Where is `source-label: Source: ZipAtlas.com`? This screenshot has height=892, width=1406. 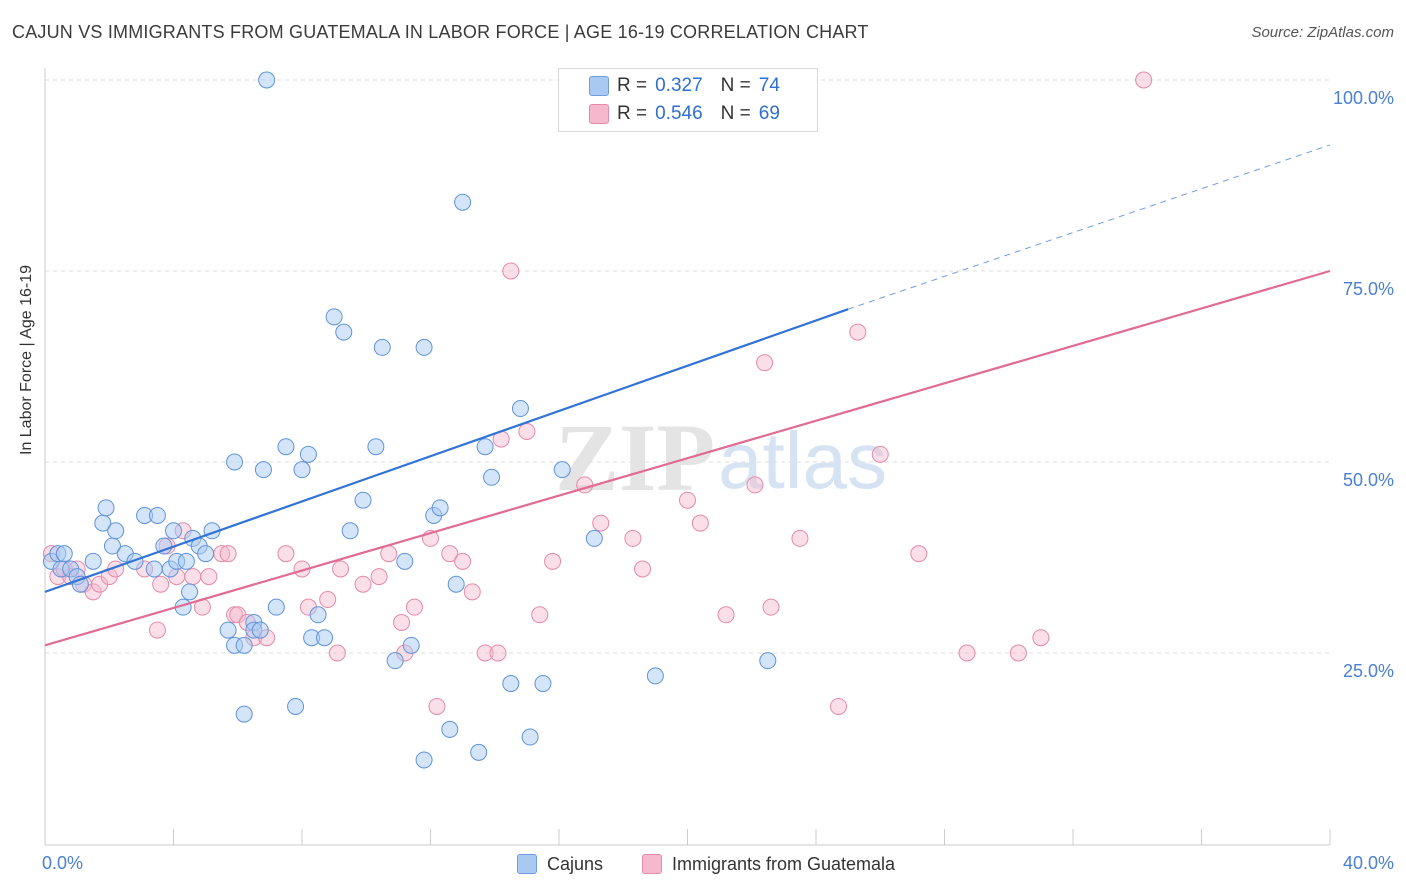 source-label: Source: ZipAtlas.com is located at coordinates (1322, 32).